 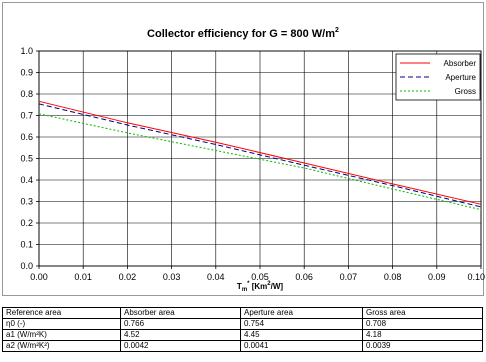 I want to click on legend: Absorber Aperture Gross, so click(x=438, y=77).